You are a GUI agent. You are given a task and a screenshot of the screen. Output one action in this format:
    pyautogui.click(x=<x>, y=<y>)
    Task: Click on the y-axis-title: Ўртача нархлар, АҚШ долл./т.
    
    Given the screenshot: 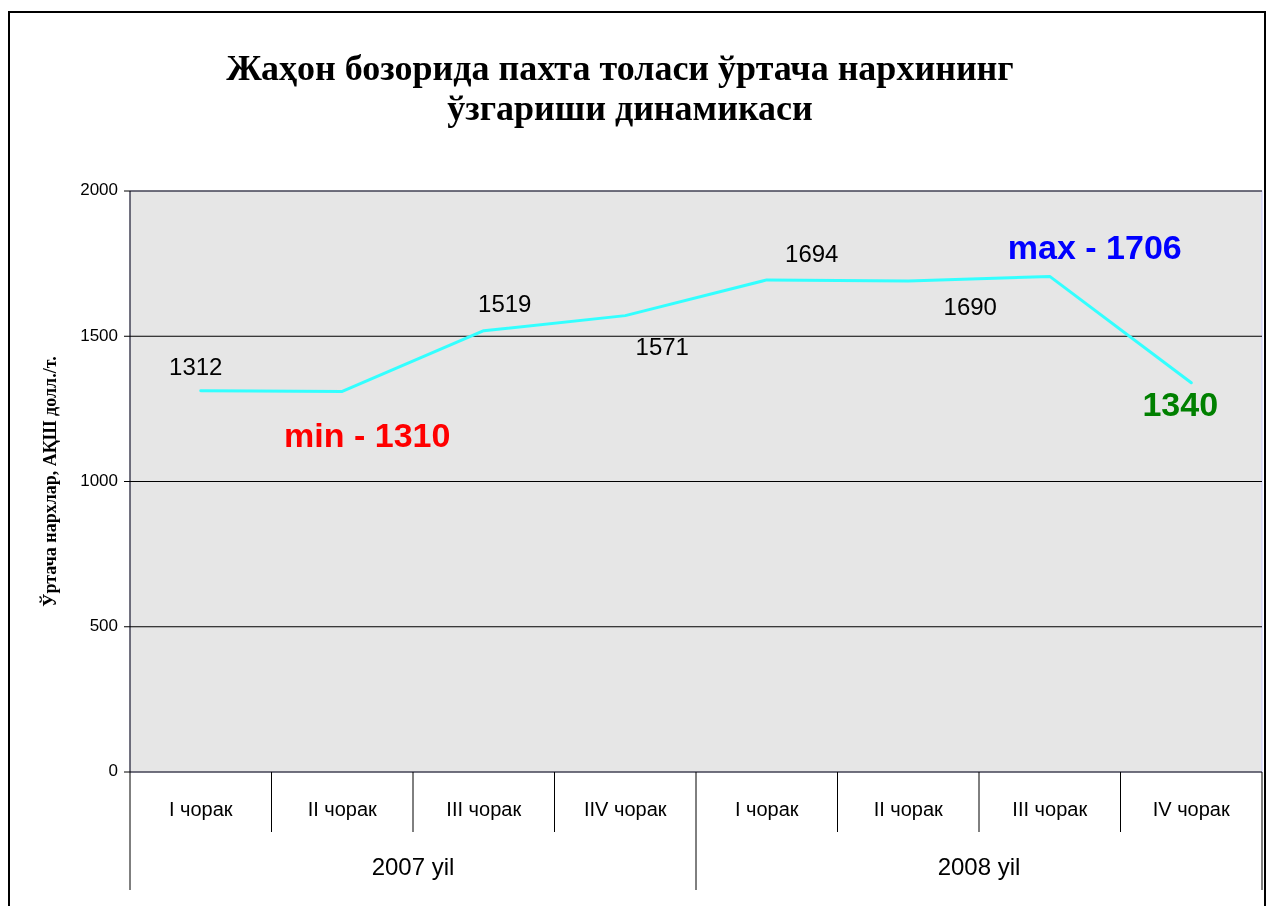 What is the action you would take?
    pyautogui.click(x=50, y=481)
    